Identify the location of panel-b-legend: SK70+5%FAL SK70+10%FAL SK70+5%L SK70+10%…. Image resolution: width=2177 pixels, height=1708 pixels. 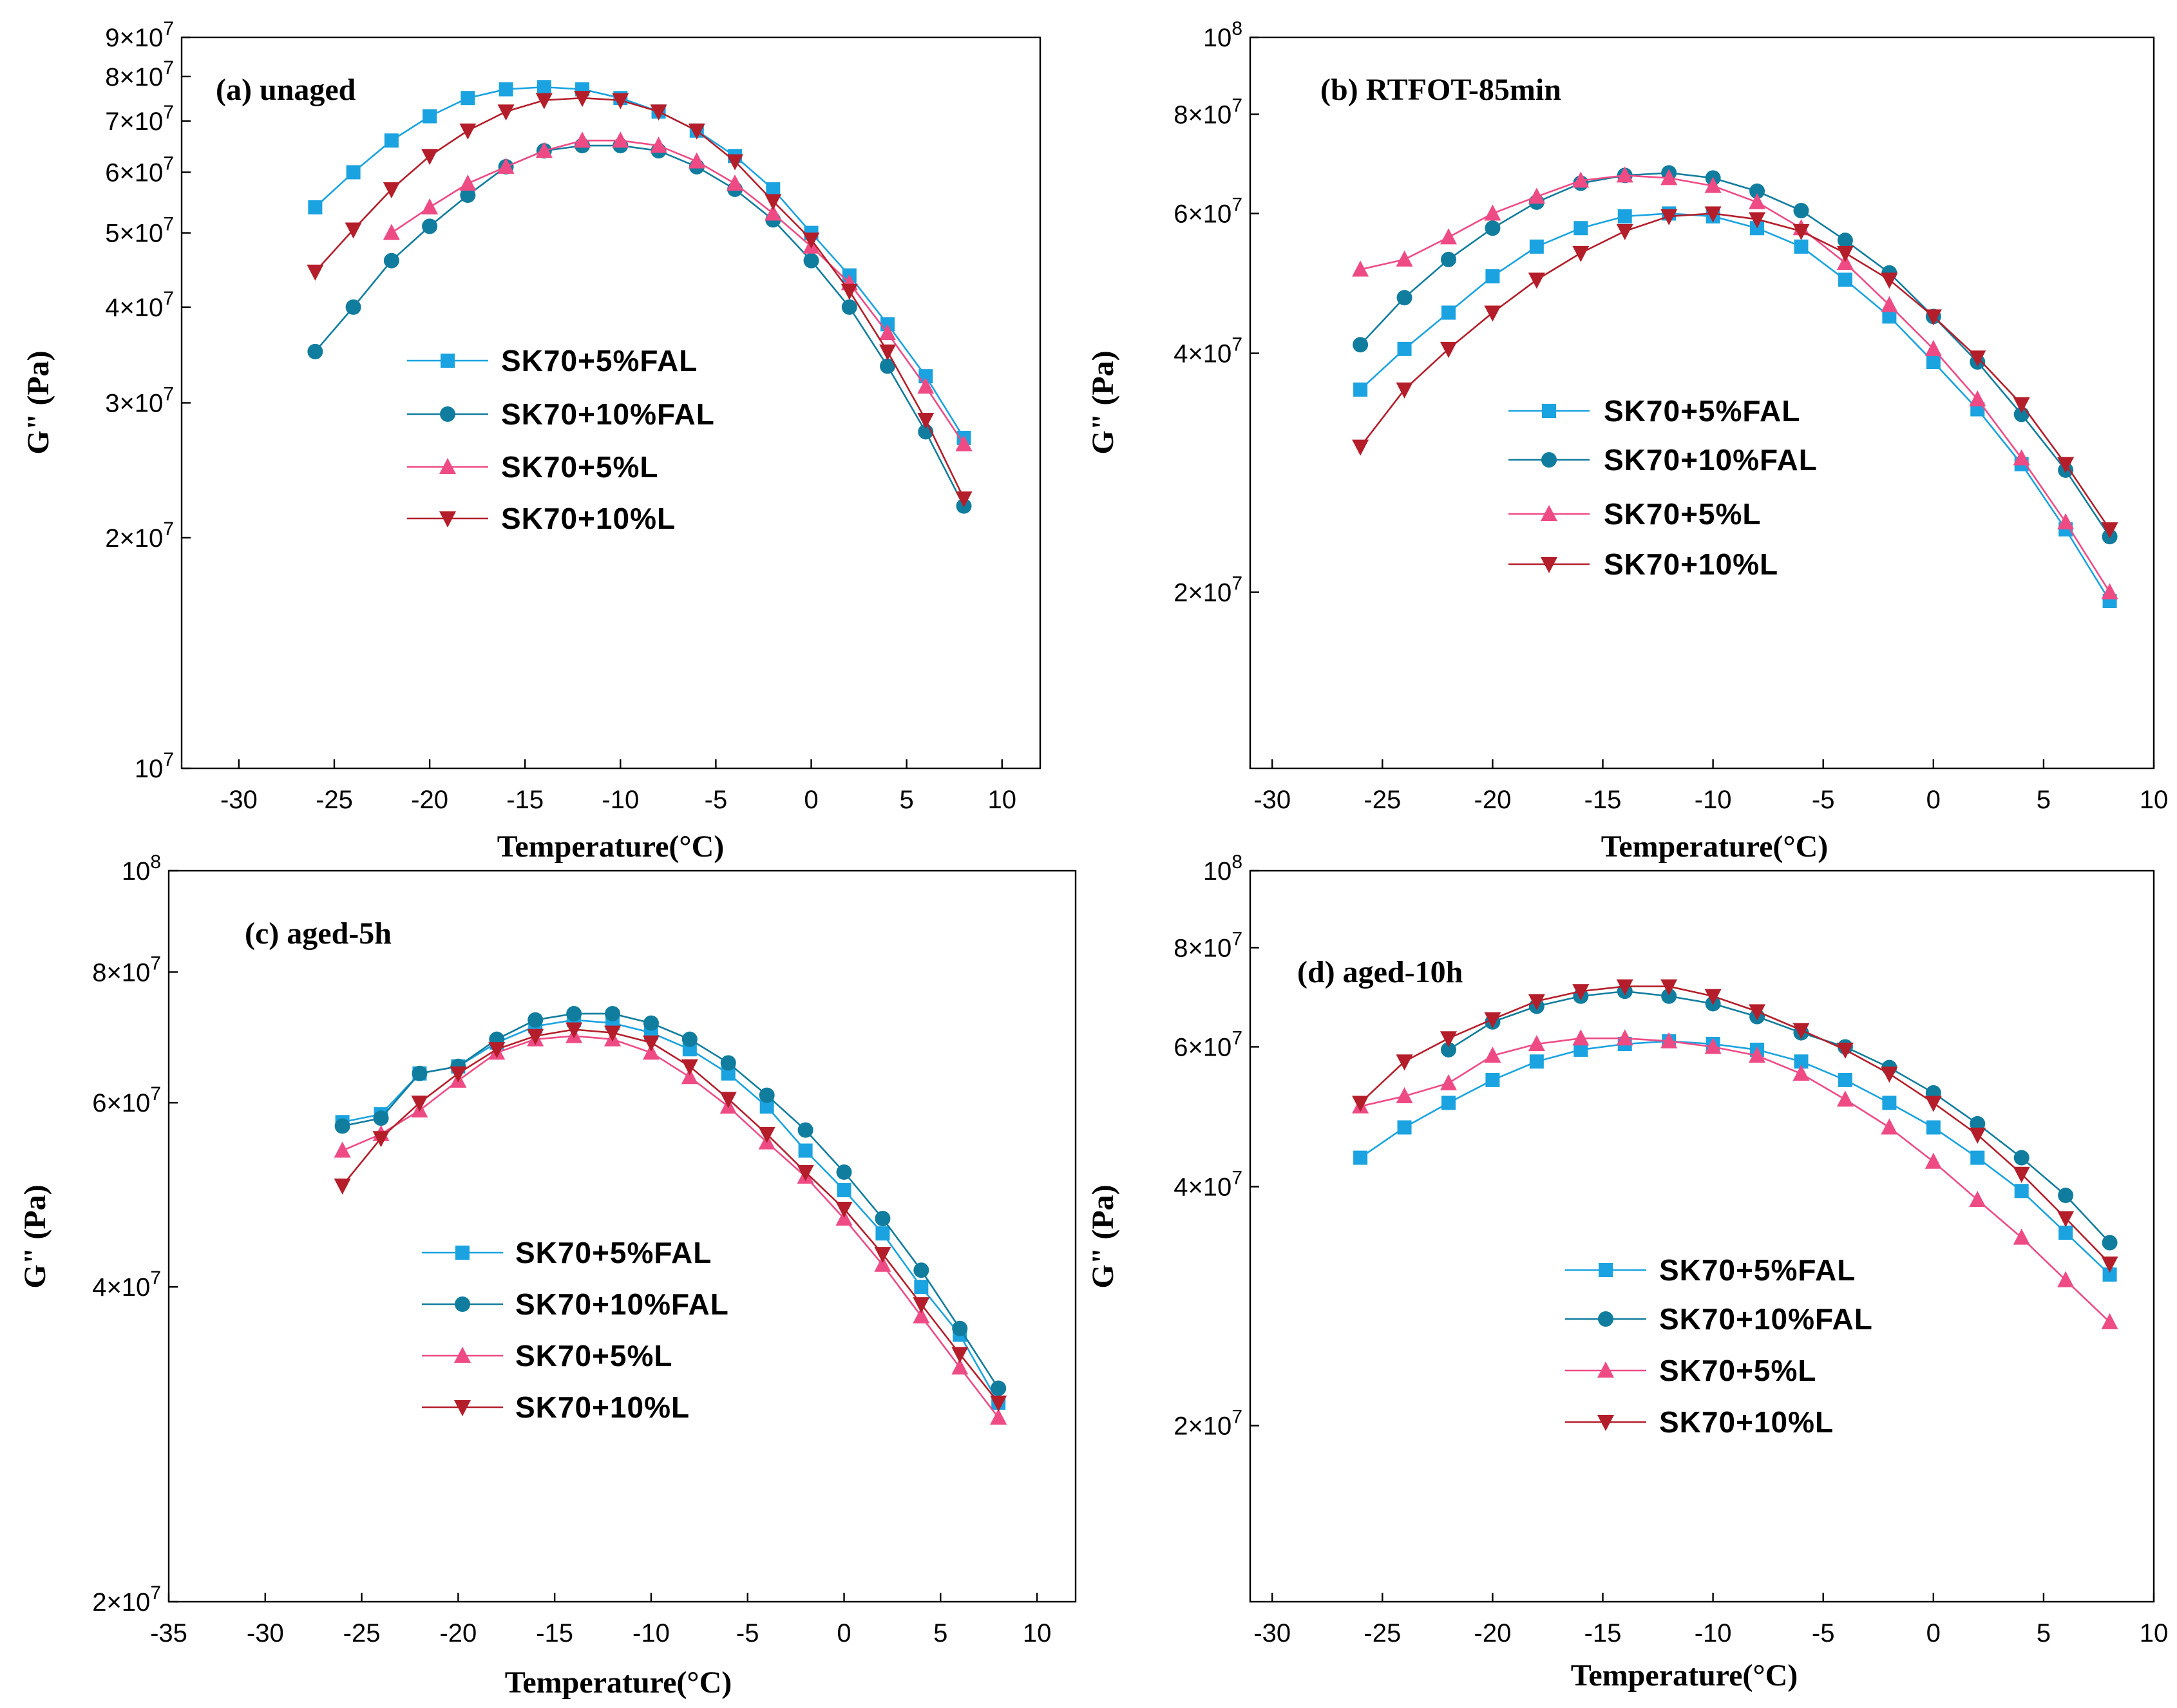
(1663, 488).